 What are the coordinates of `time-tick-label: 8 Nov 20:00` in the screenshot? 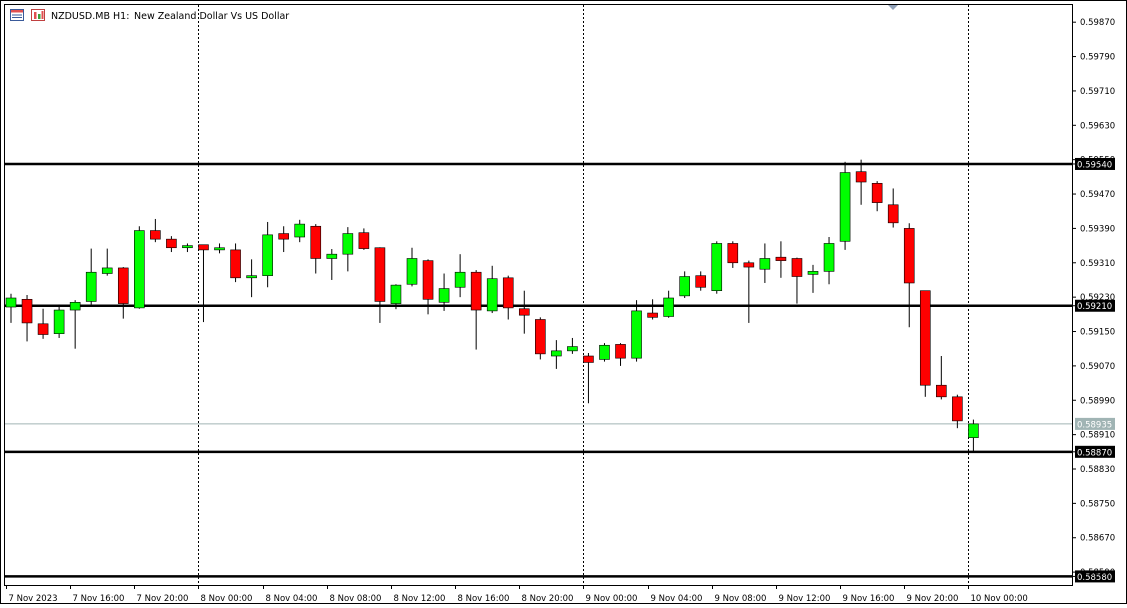 It's located at (548, 599).